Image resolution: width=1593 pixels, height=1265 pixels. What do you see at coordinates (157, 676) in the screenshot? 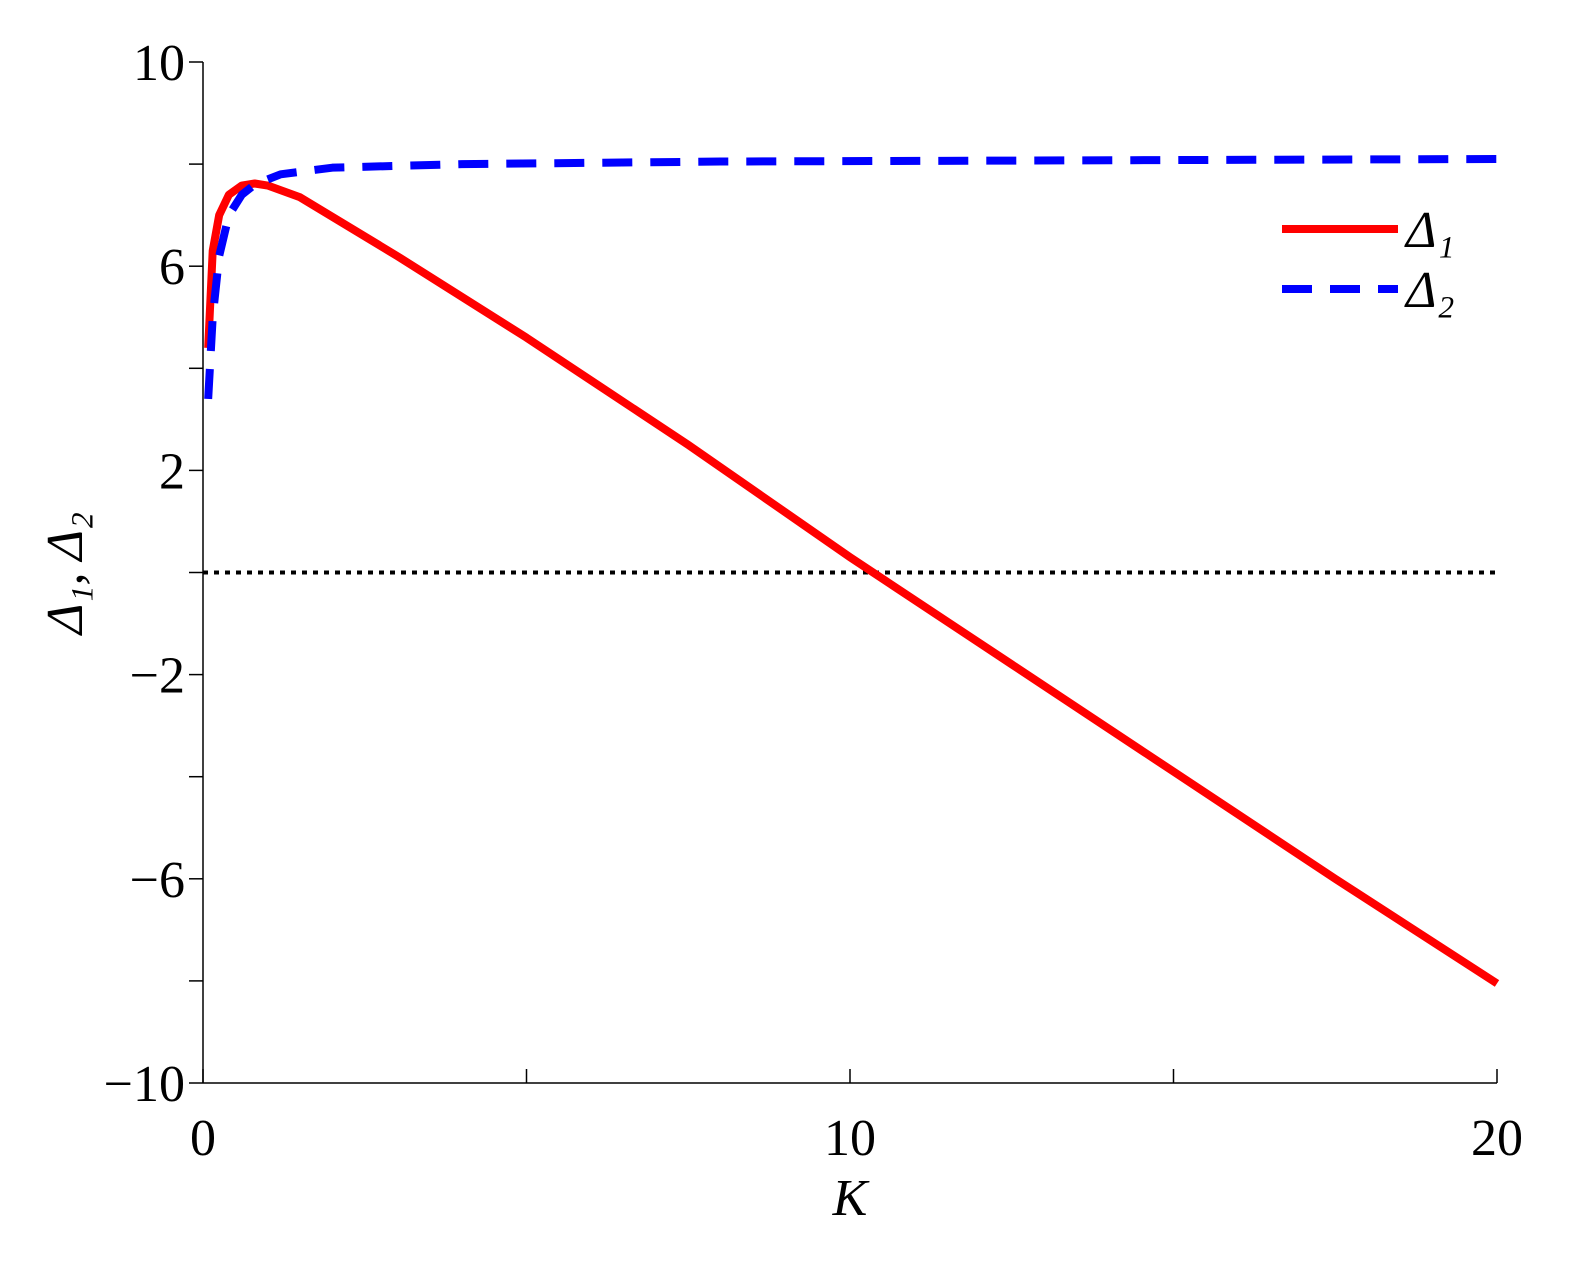
I see `y-tick-label: −2` at bounding box center [157, 676].